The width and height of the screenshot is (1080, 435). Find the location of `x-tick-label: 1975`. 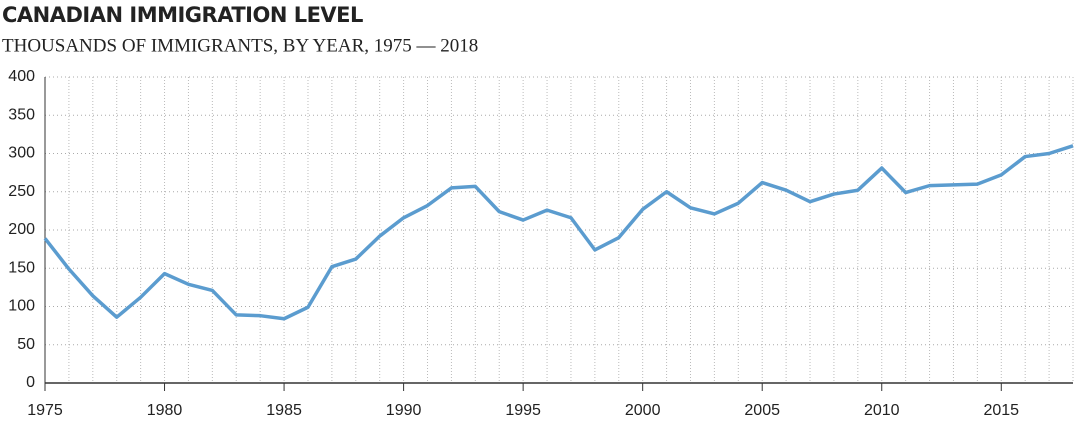

x-tick-label: 1975 is located at coordinates (45, 410).